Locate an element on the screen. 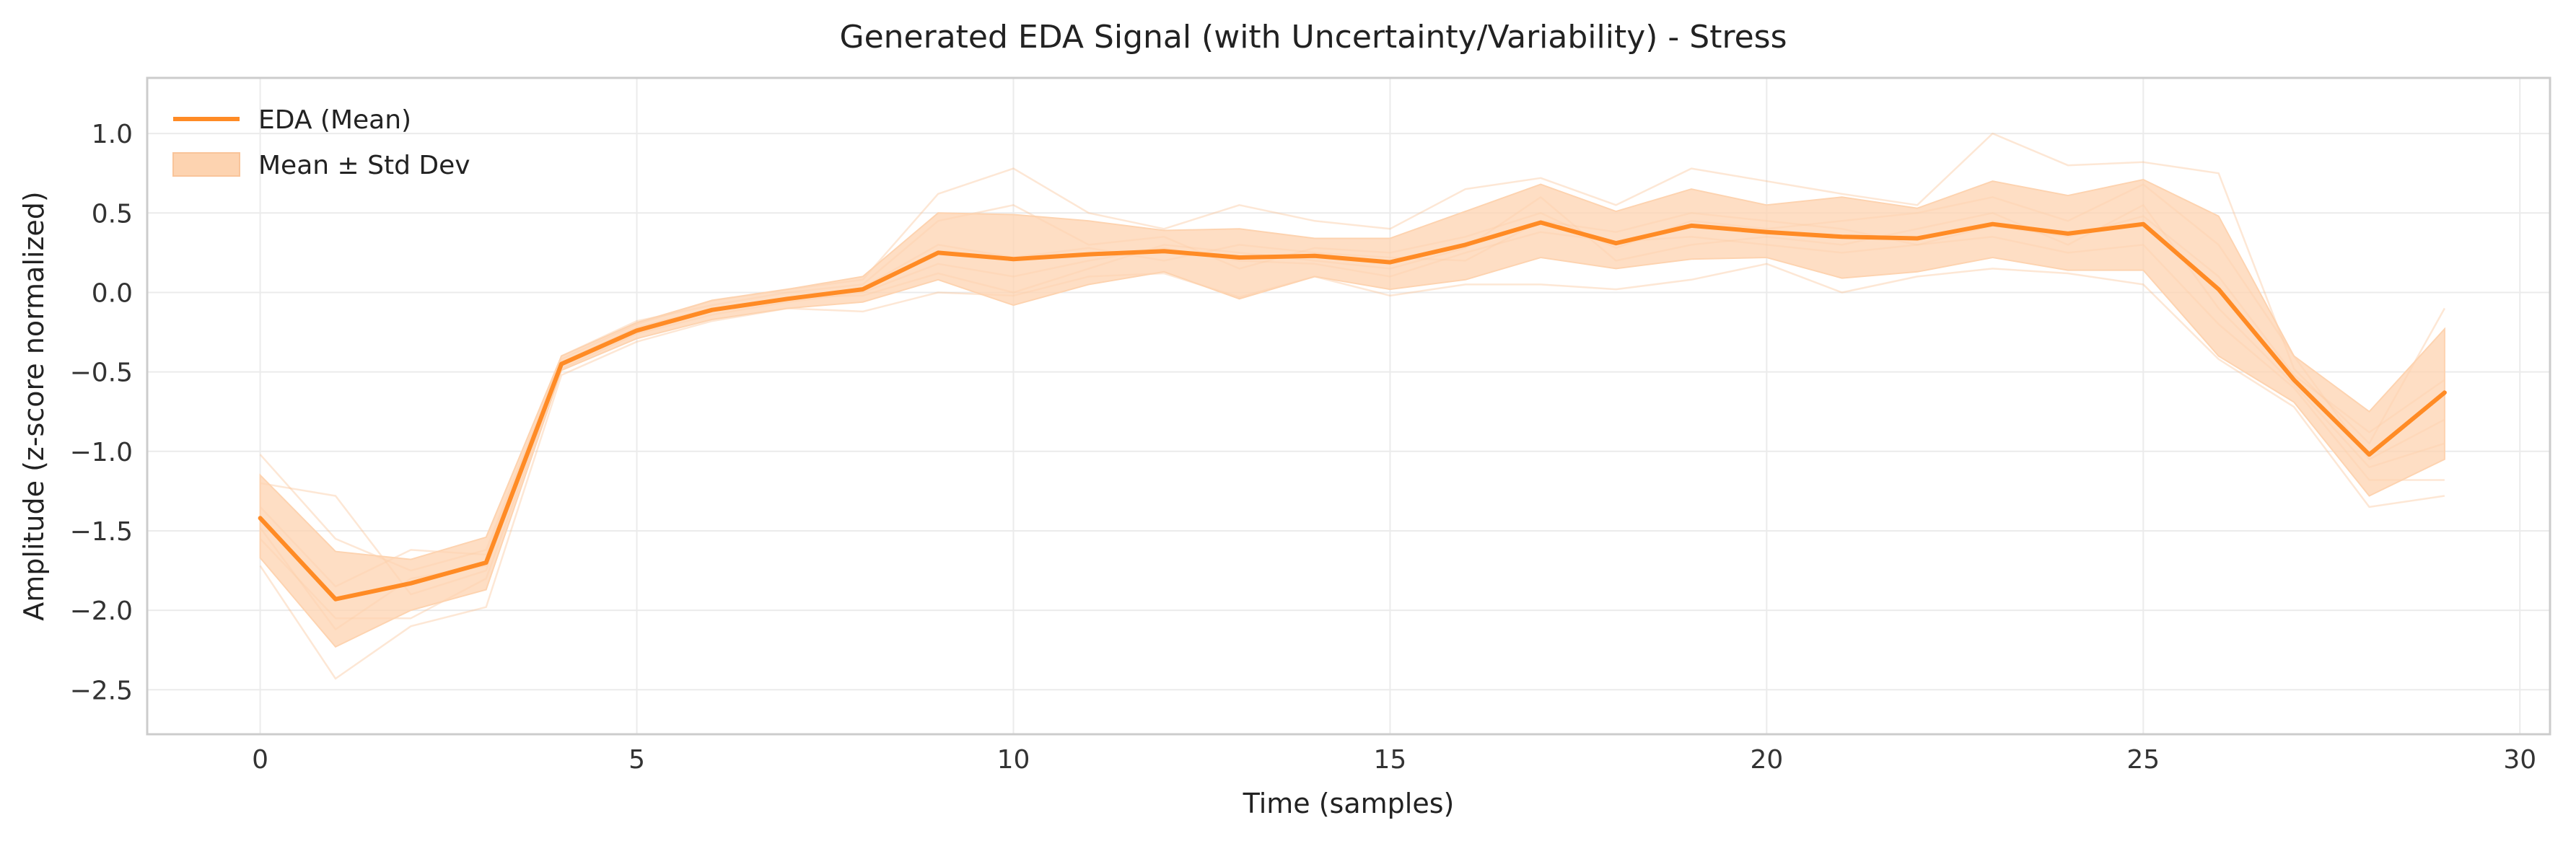 The width and height of the screenshot is (2576, 841). x-tick-label: 5 is located at coordinates (636, 760).